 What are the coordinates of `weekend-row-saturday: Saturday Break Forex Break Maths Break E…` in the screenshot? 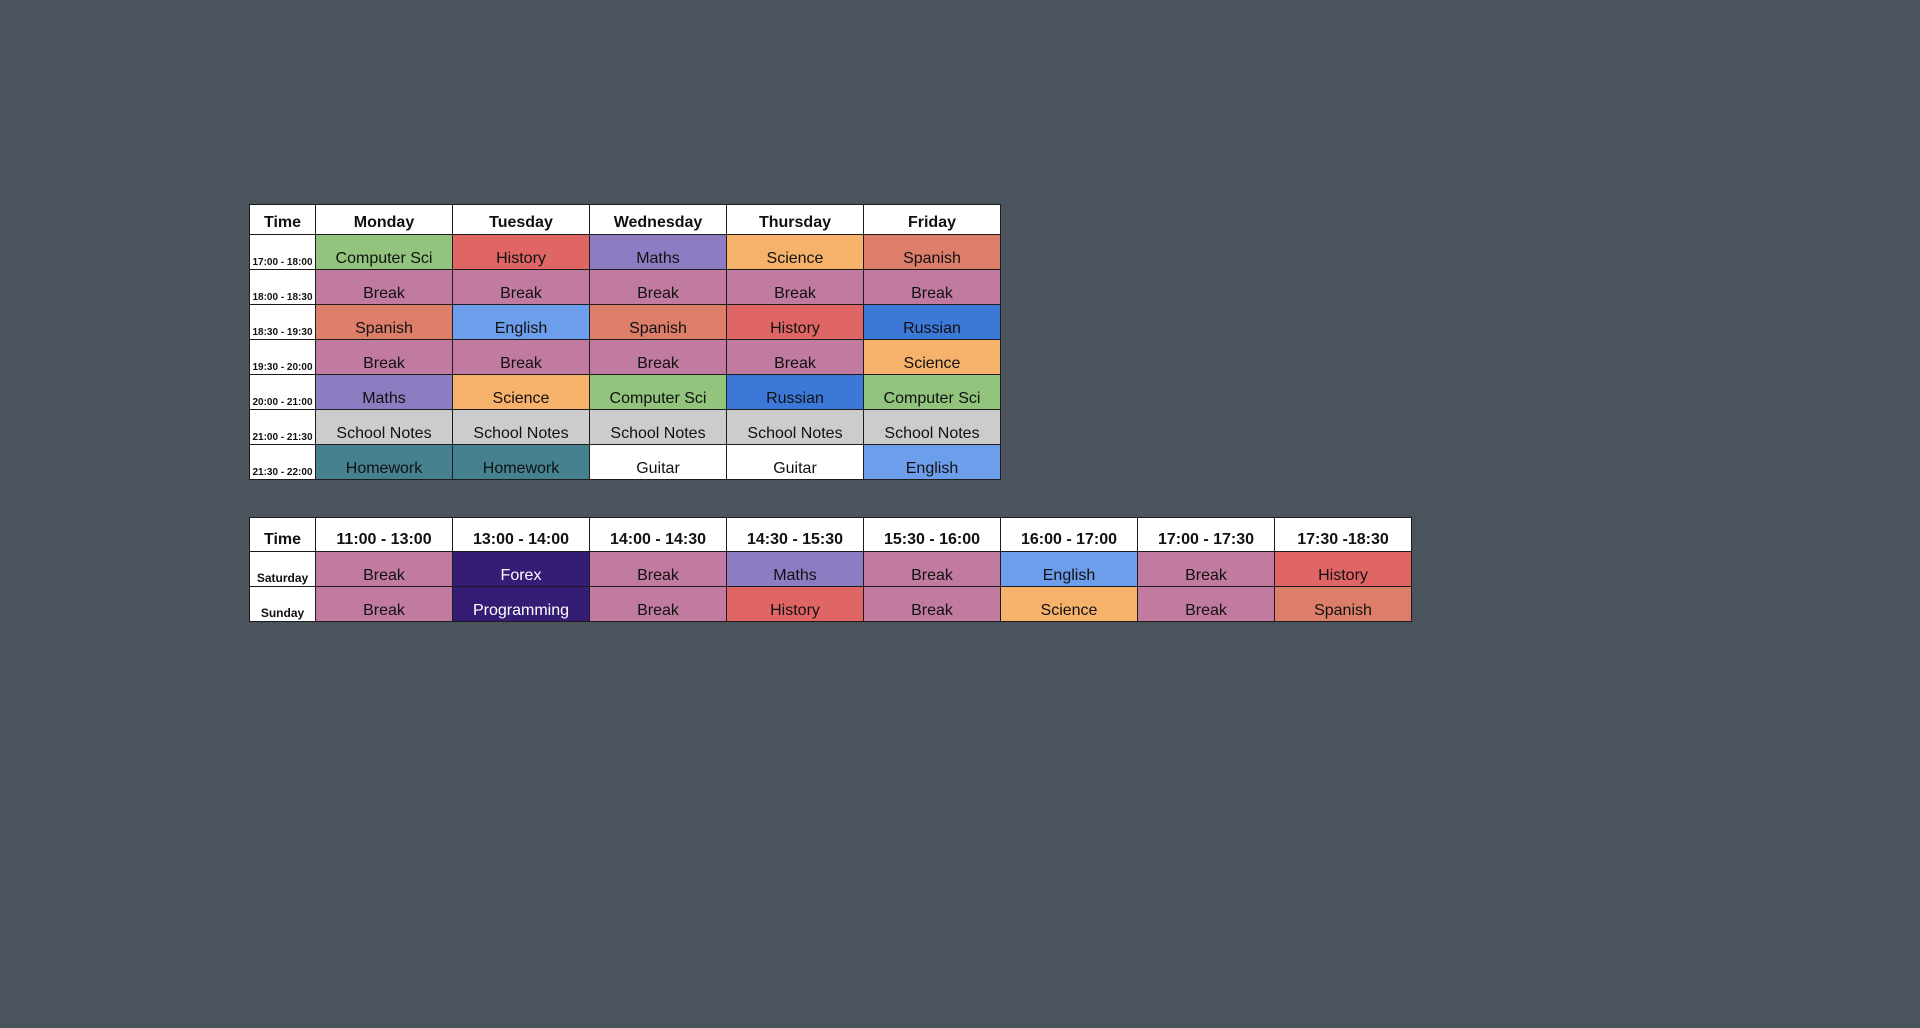 It's located at (830, 569).